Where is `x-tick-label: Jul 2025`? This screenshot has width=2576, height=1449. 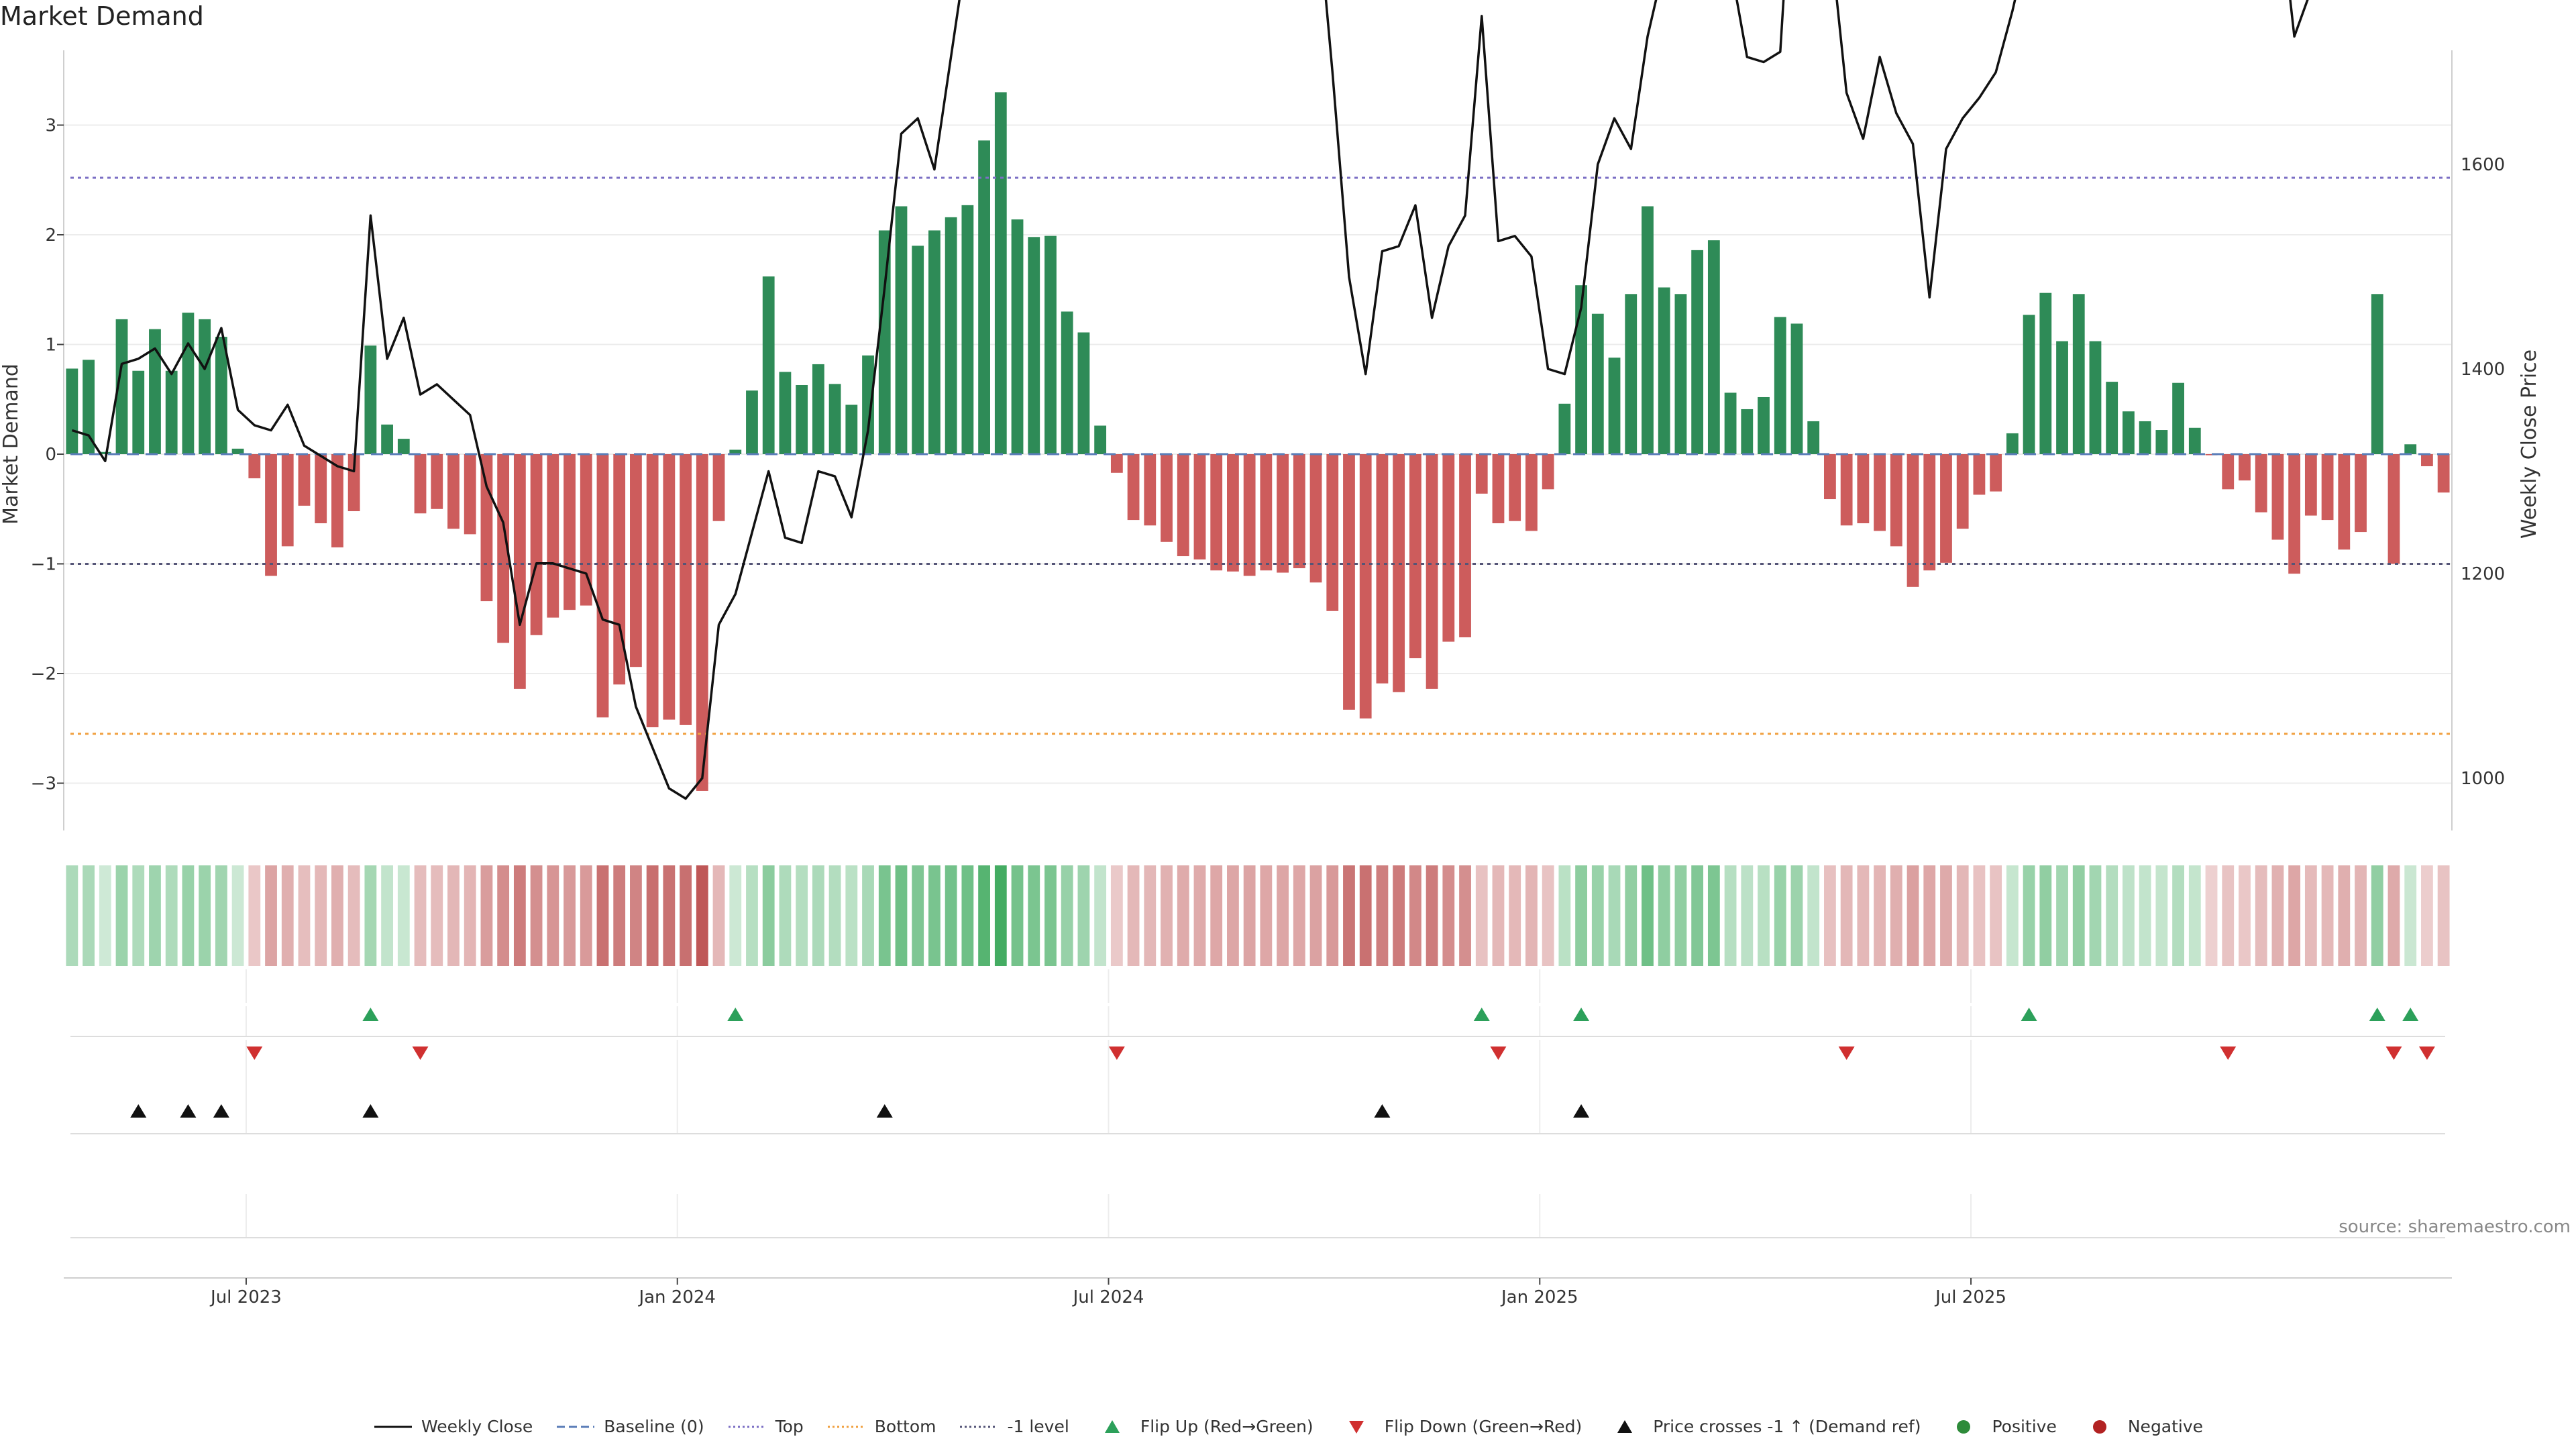
x-tick-label: Jul 2025 is located at coordinates (1970, 1297).